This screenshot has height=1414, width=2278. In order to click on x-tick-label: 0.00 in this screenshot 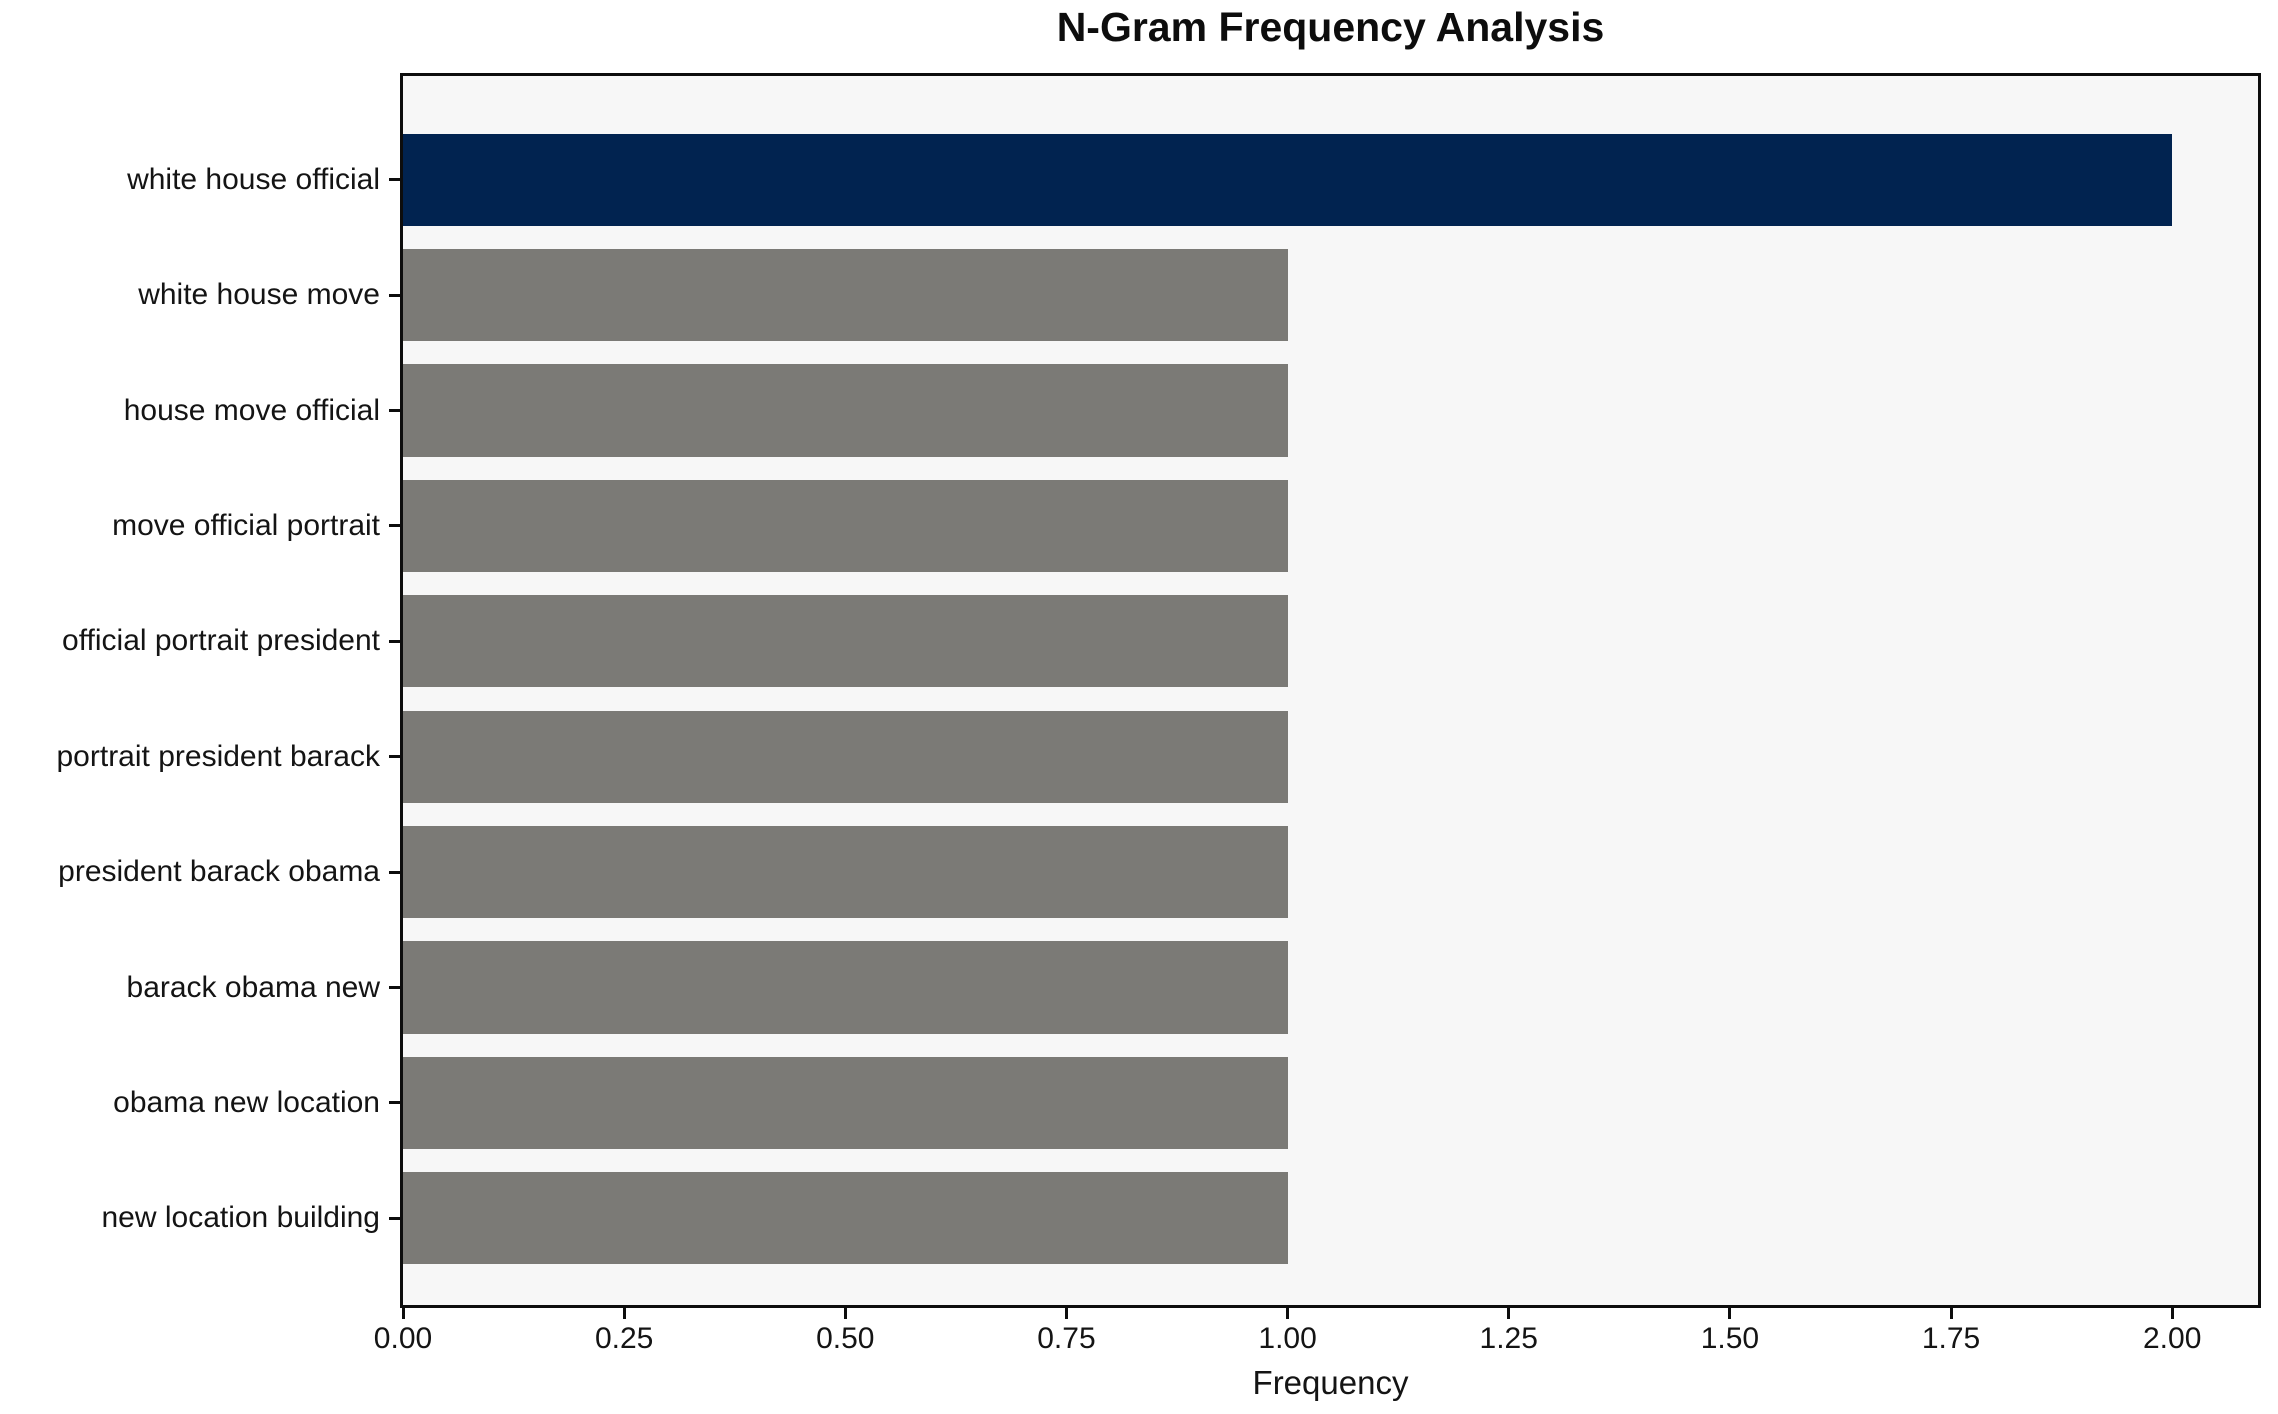, I will do `click(403, 1338)`.